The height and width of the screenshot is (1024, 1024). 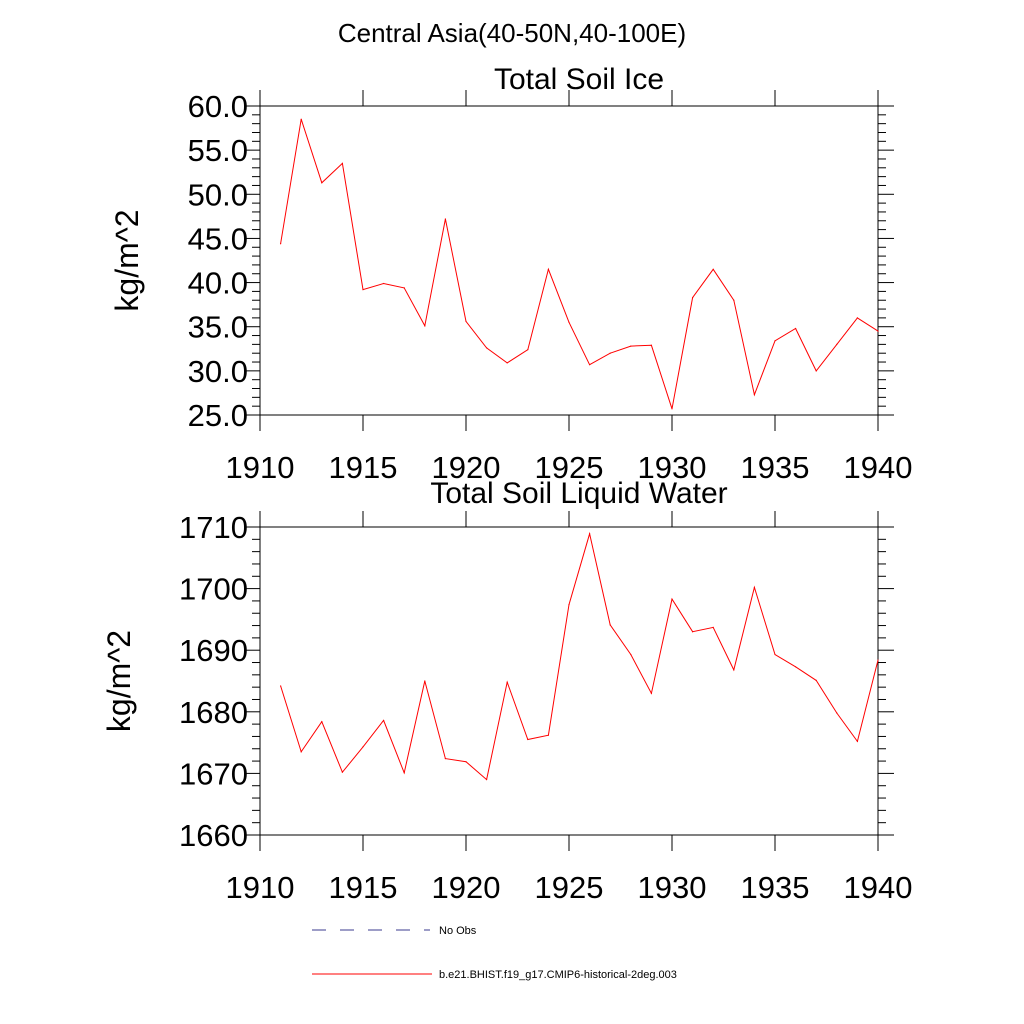 What do you see at coordinates (213, 527) in the screenshot?
I see `y-tick-label: 1710` at bounding box center [213, 527].